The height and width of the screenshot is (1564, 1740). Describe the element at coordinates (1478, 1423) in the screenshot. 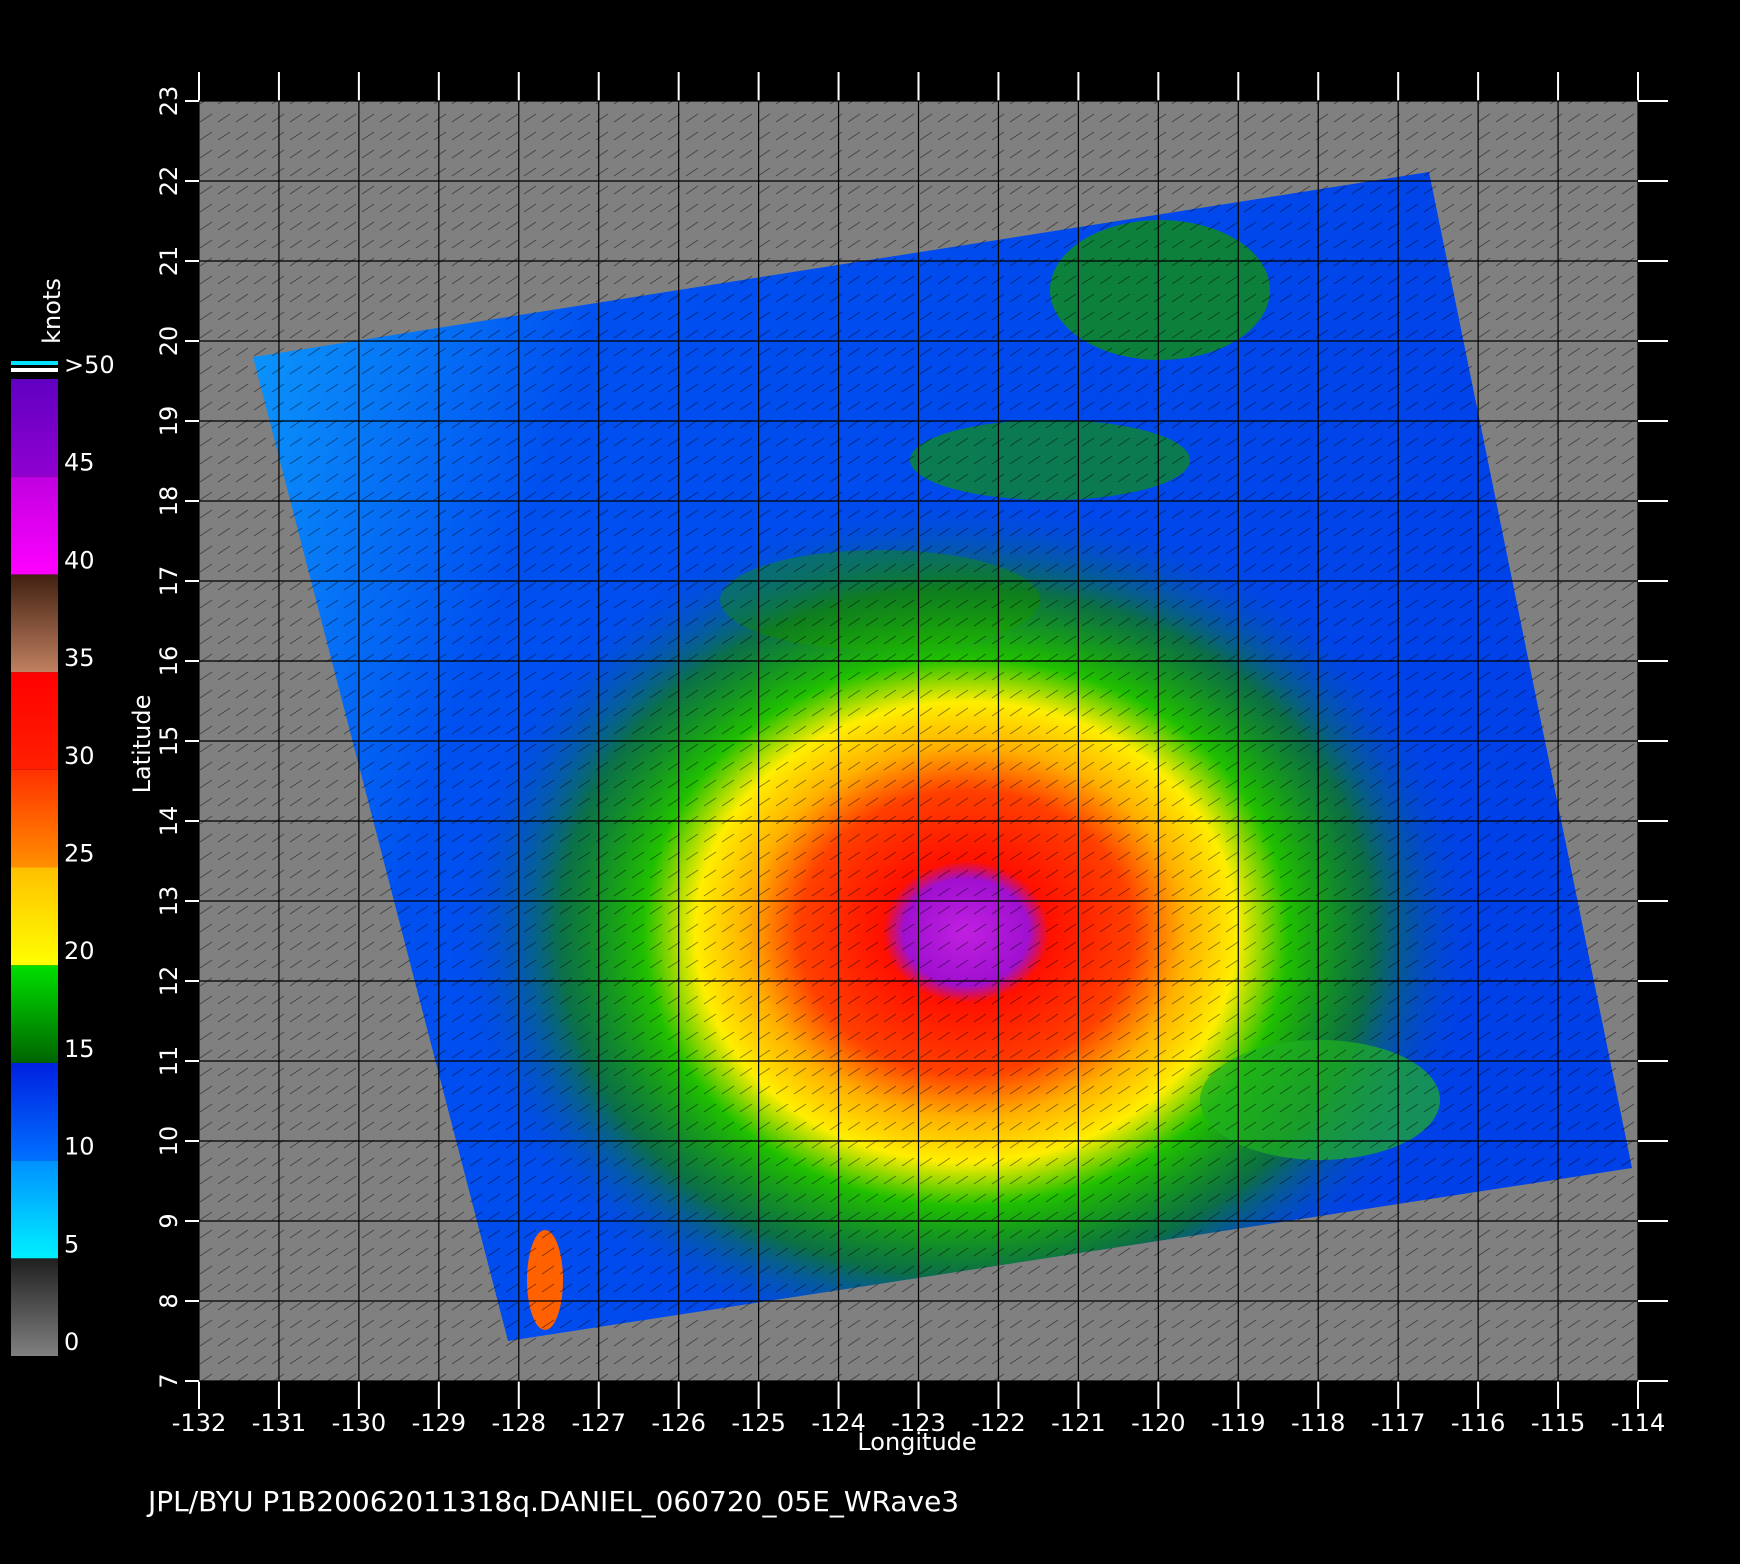

I see `x-tick-label: -116` at that location.